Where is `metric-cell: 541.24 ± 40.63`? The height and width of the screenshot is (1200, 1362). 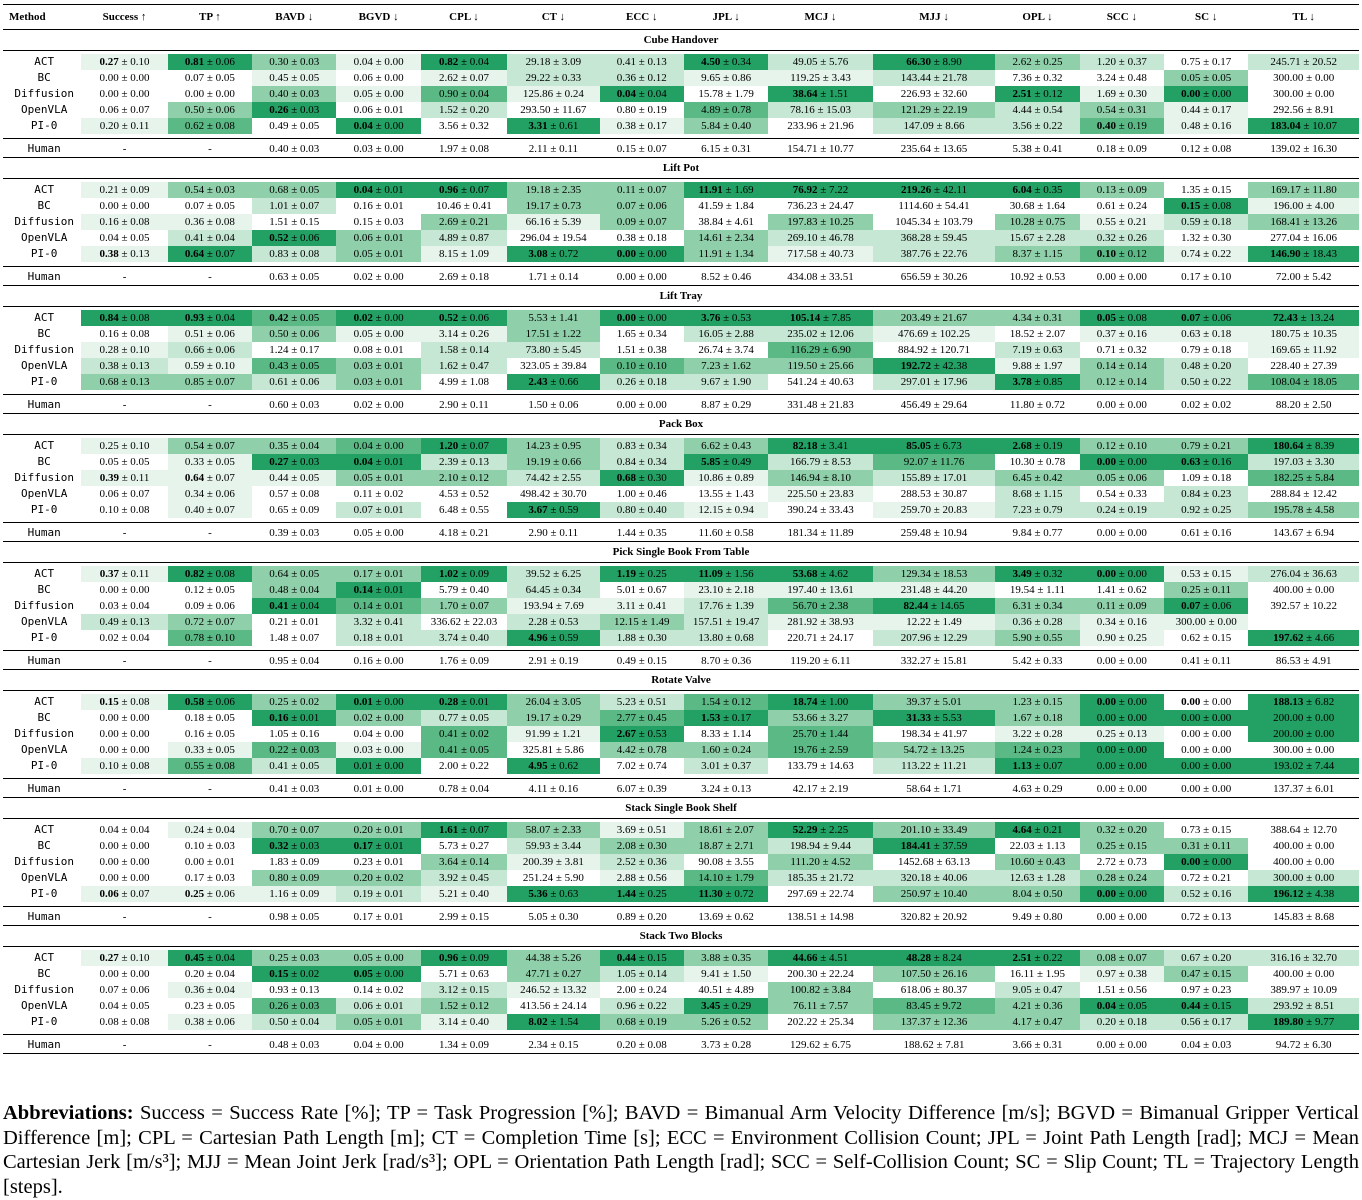
metric-cell: 541.24 ± 40.63 is located at coordinates (820, 382).